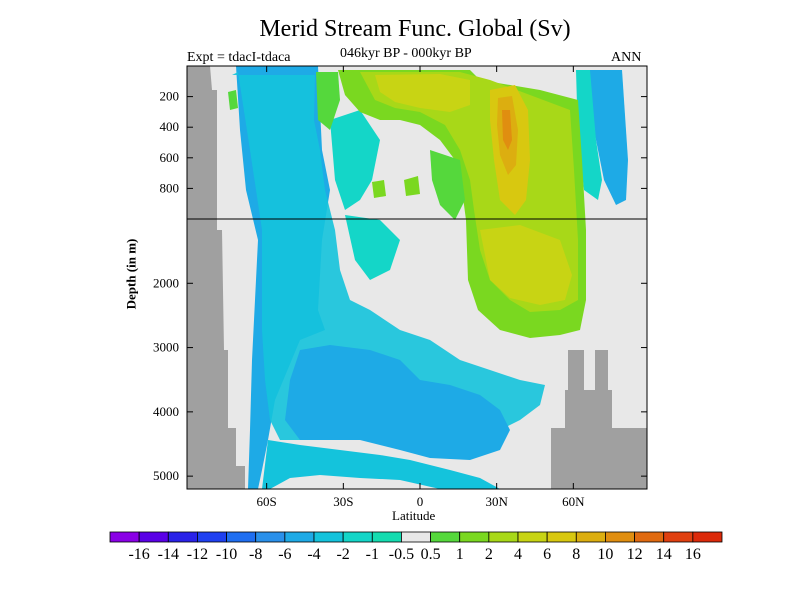 Image resolution: width=800 pixels, height=600 pixels. Describe the element at coordinates (170, 187) in the screenshot. I see `y-tick-label: 800` at that location.